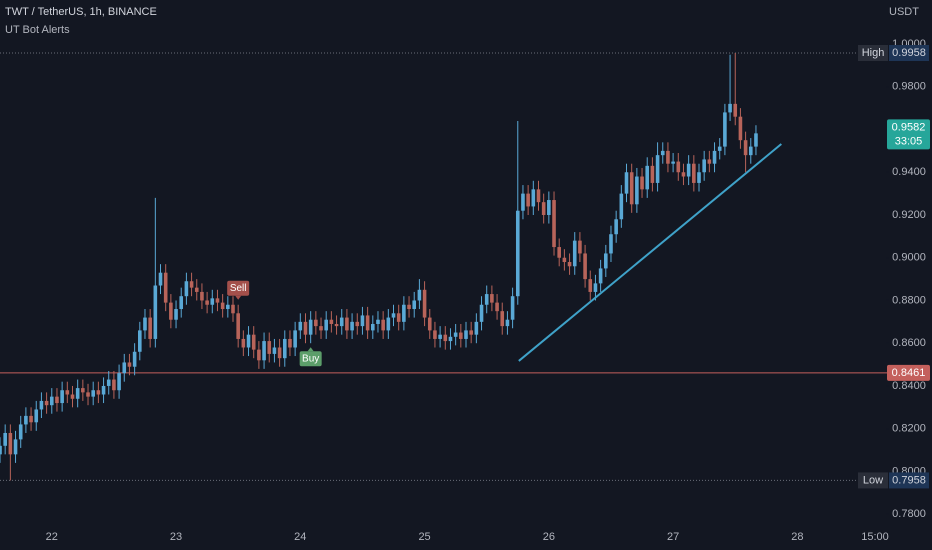 The image size is (932, 550). Describe the element at coordinates (909, 141) in the screenshot. I see `countdown: 33:05` at that location.